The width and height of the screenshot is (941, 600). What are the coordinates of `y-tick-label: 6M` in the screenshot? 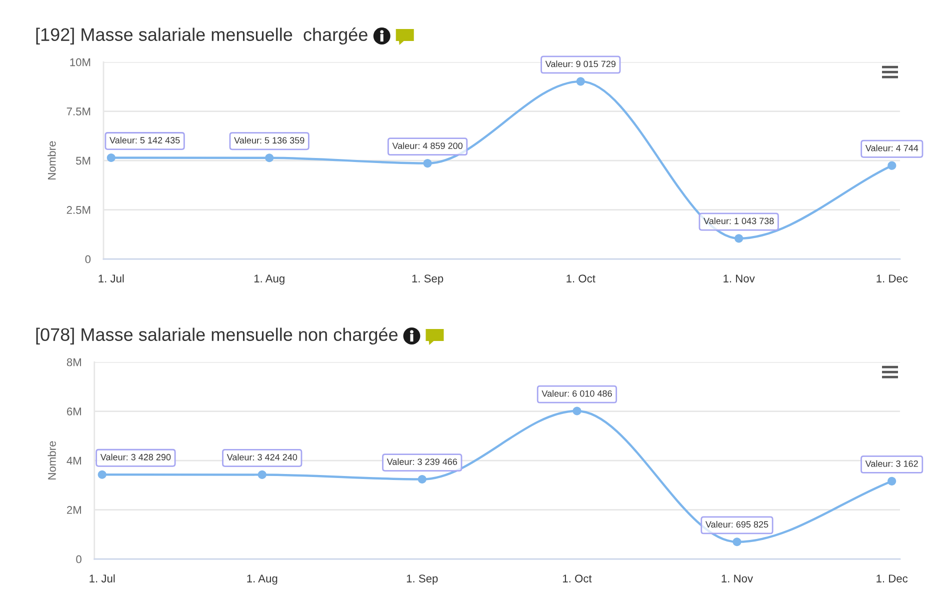 It's located at (74, 412).